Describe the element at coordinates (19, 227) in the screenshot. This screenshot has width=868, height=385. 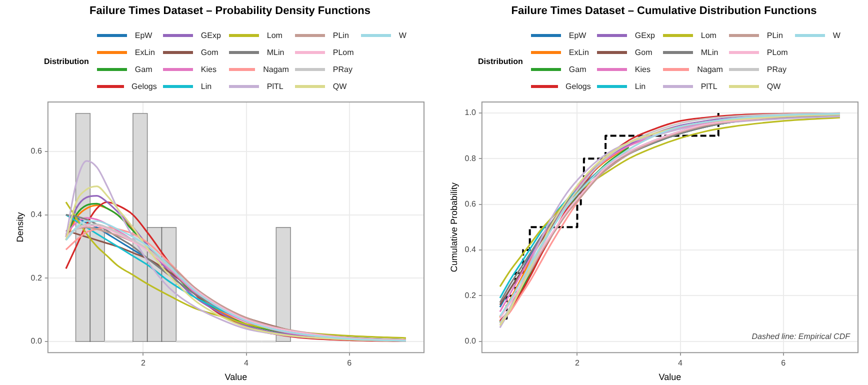
I see `y-axis-title: Density` at that location.